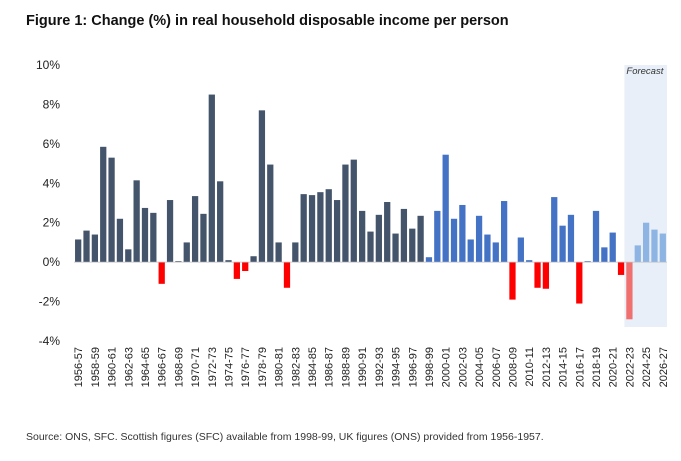  Describe the element at coordinates (380, 367) in the screenshot. I see `x-tick-label: 1992-93` at that location.